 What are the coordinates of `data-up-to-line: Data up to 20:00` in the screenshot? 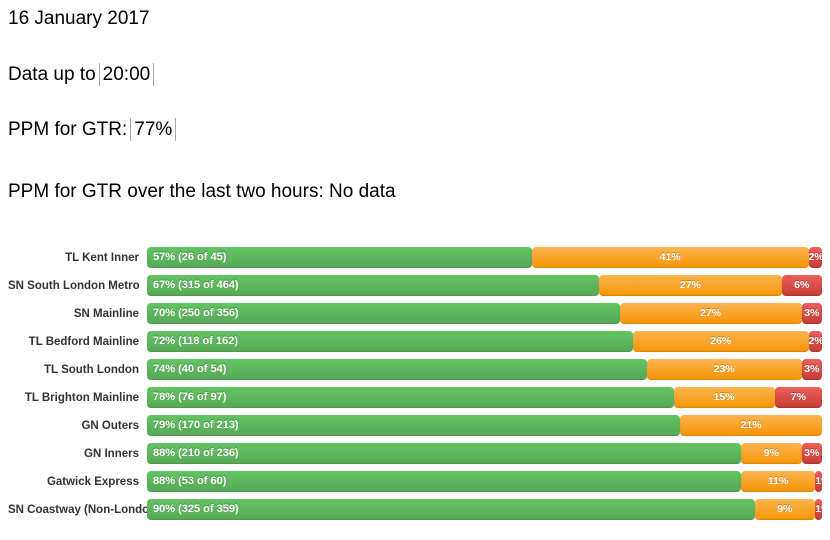 It's located at (419, 74).